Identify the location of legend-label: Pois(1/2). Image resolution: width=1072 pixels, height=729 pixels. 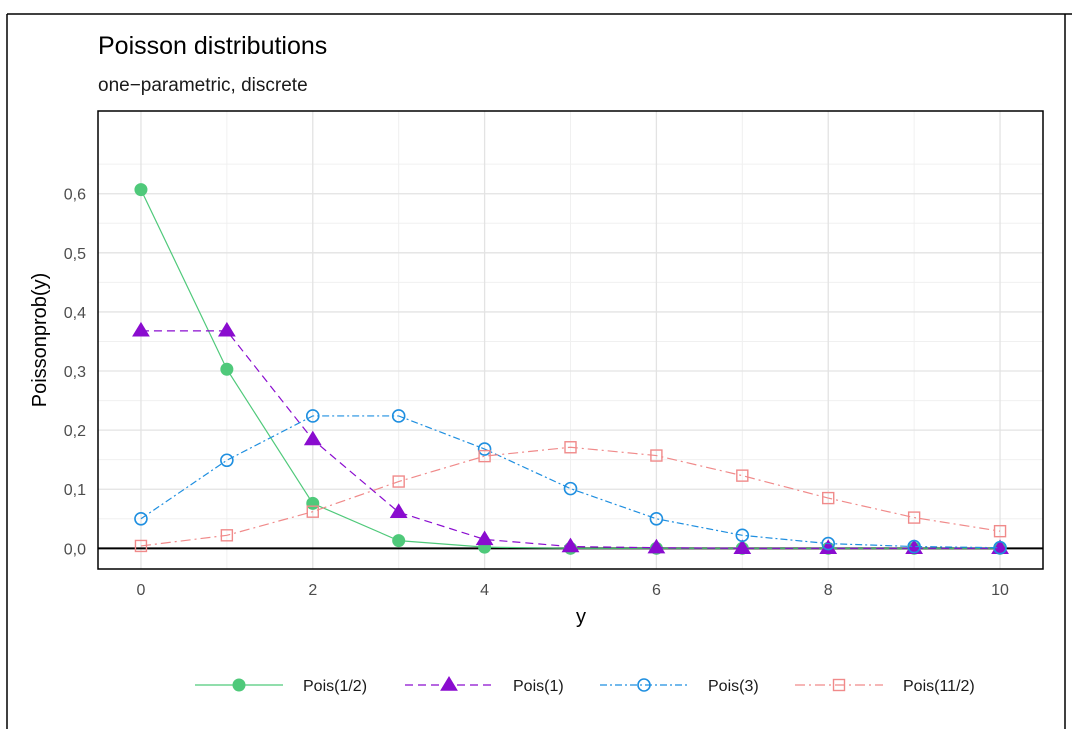
(335, 686).